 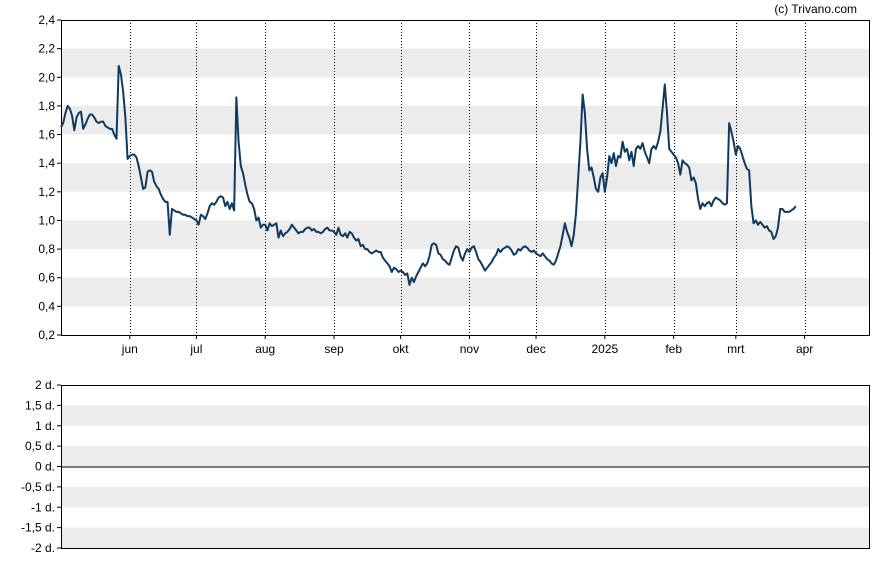 I want to click on y-tick-label: 1 d., so click(x=45, y=426).